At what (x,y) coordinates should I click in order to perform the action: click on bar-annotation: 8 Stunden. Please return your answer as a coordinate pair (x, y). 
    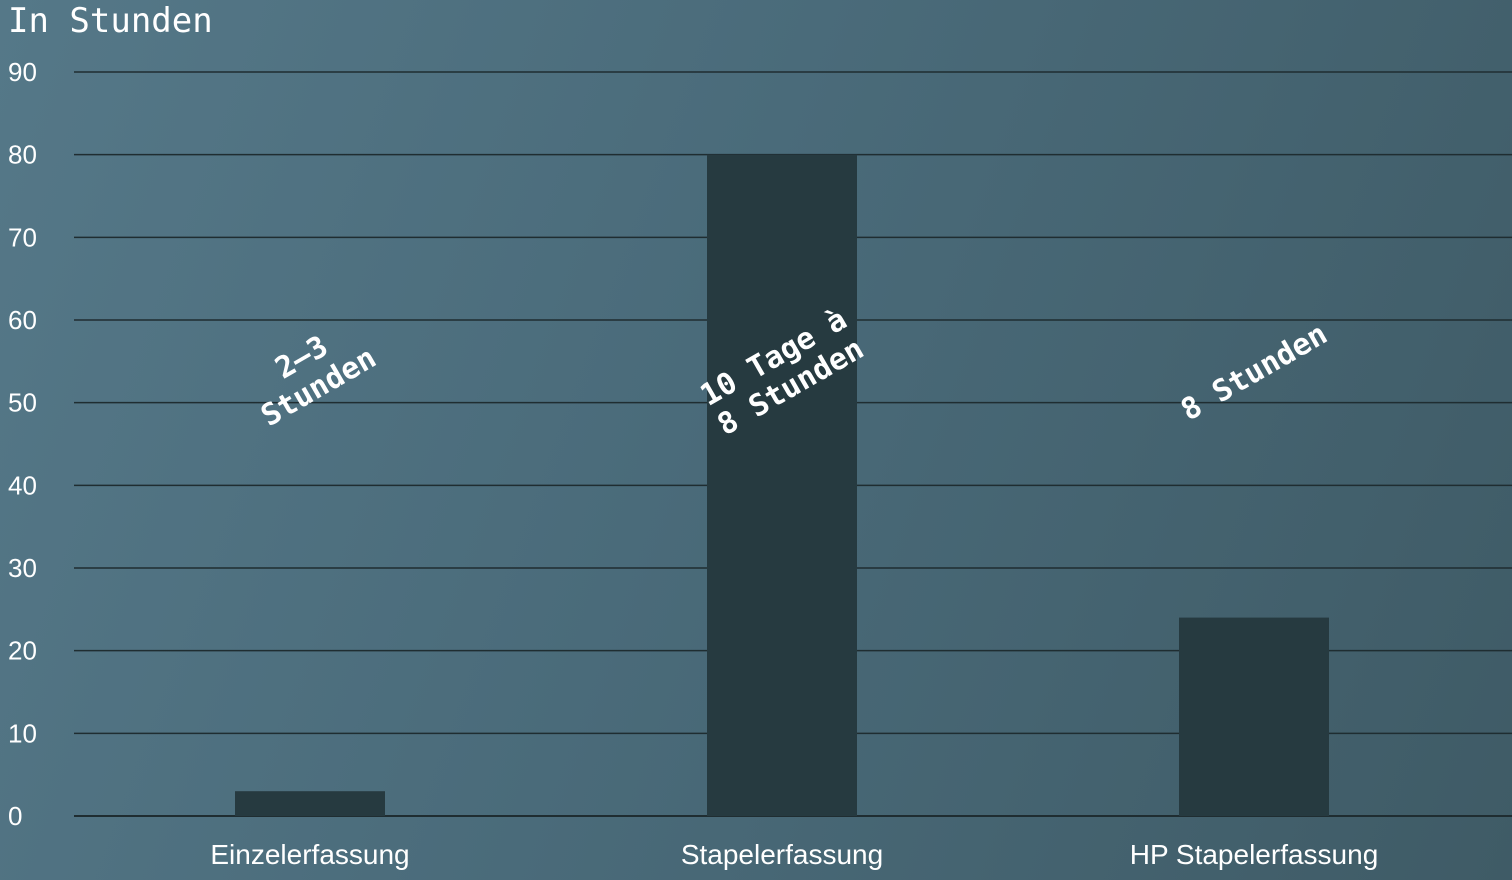
    Looking at the image, I should click on (1254, 373).